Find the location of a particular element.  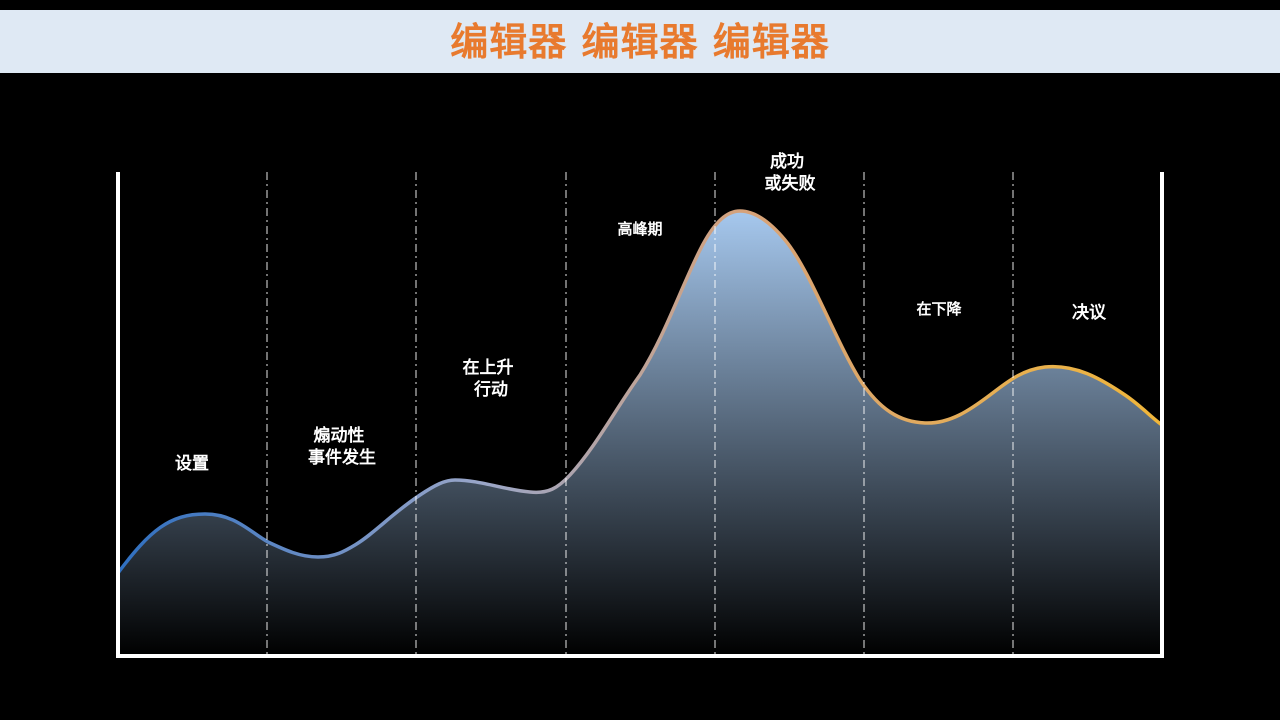

stage-label-resolution: 决议 is located at coordinates (1089, 312).